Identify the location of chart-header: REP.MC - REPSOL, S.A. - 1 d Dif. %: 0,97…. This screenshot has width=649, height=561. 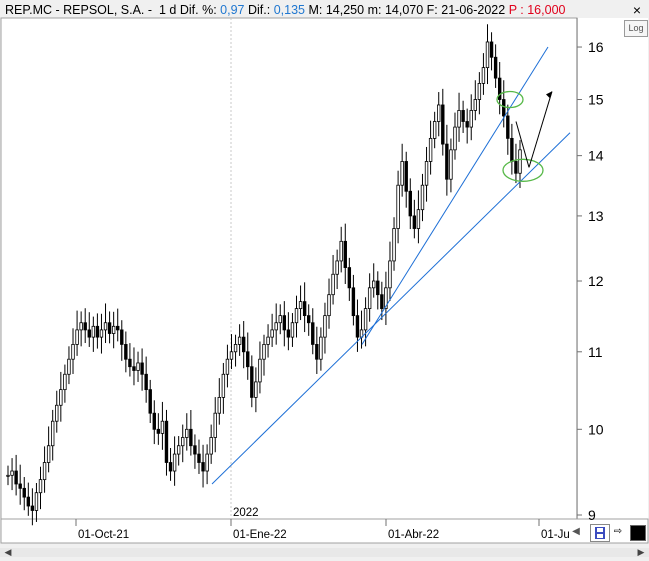
(285, 10).